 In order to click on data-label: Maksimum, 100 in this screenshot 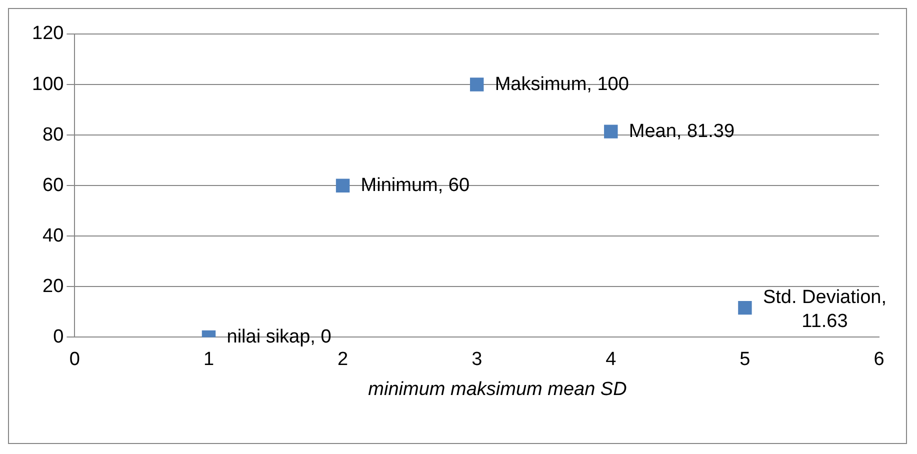, I will do `click(561, 84)`.